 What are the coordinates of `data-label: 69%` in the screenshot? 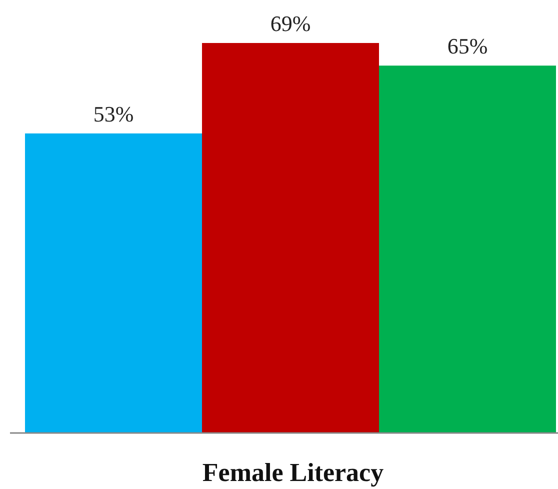 It's located at (290, 23).